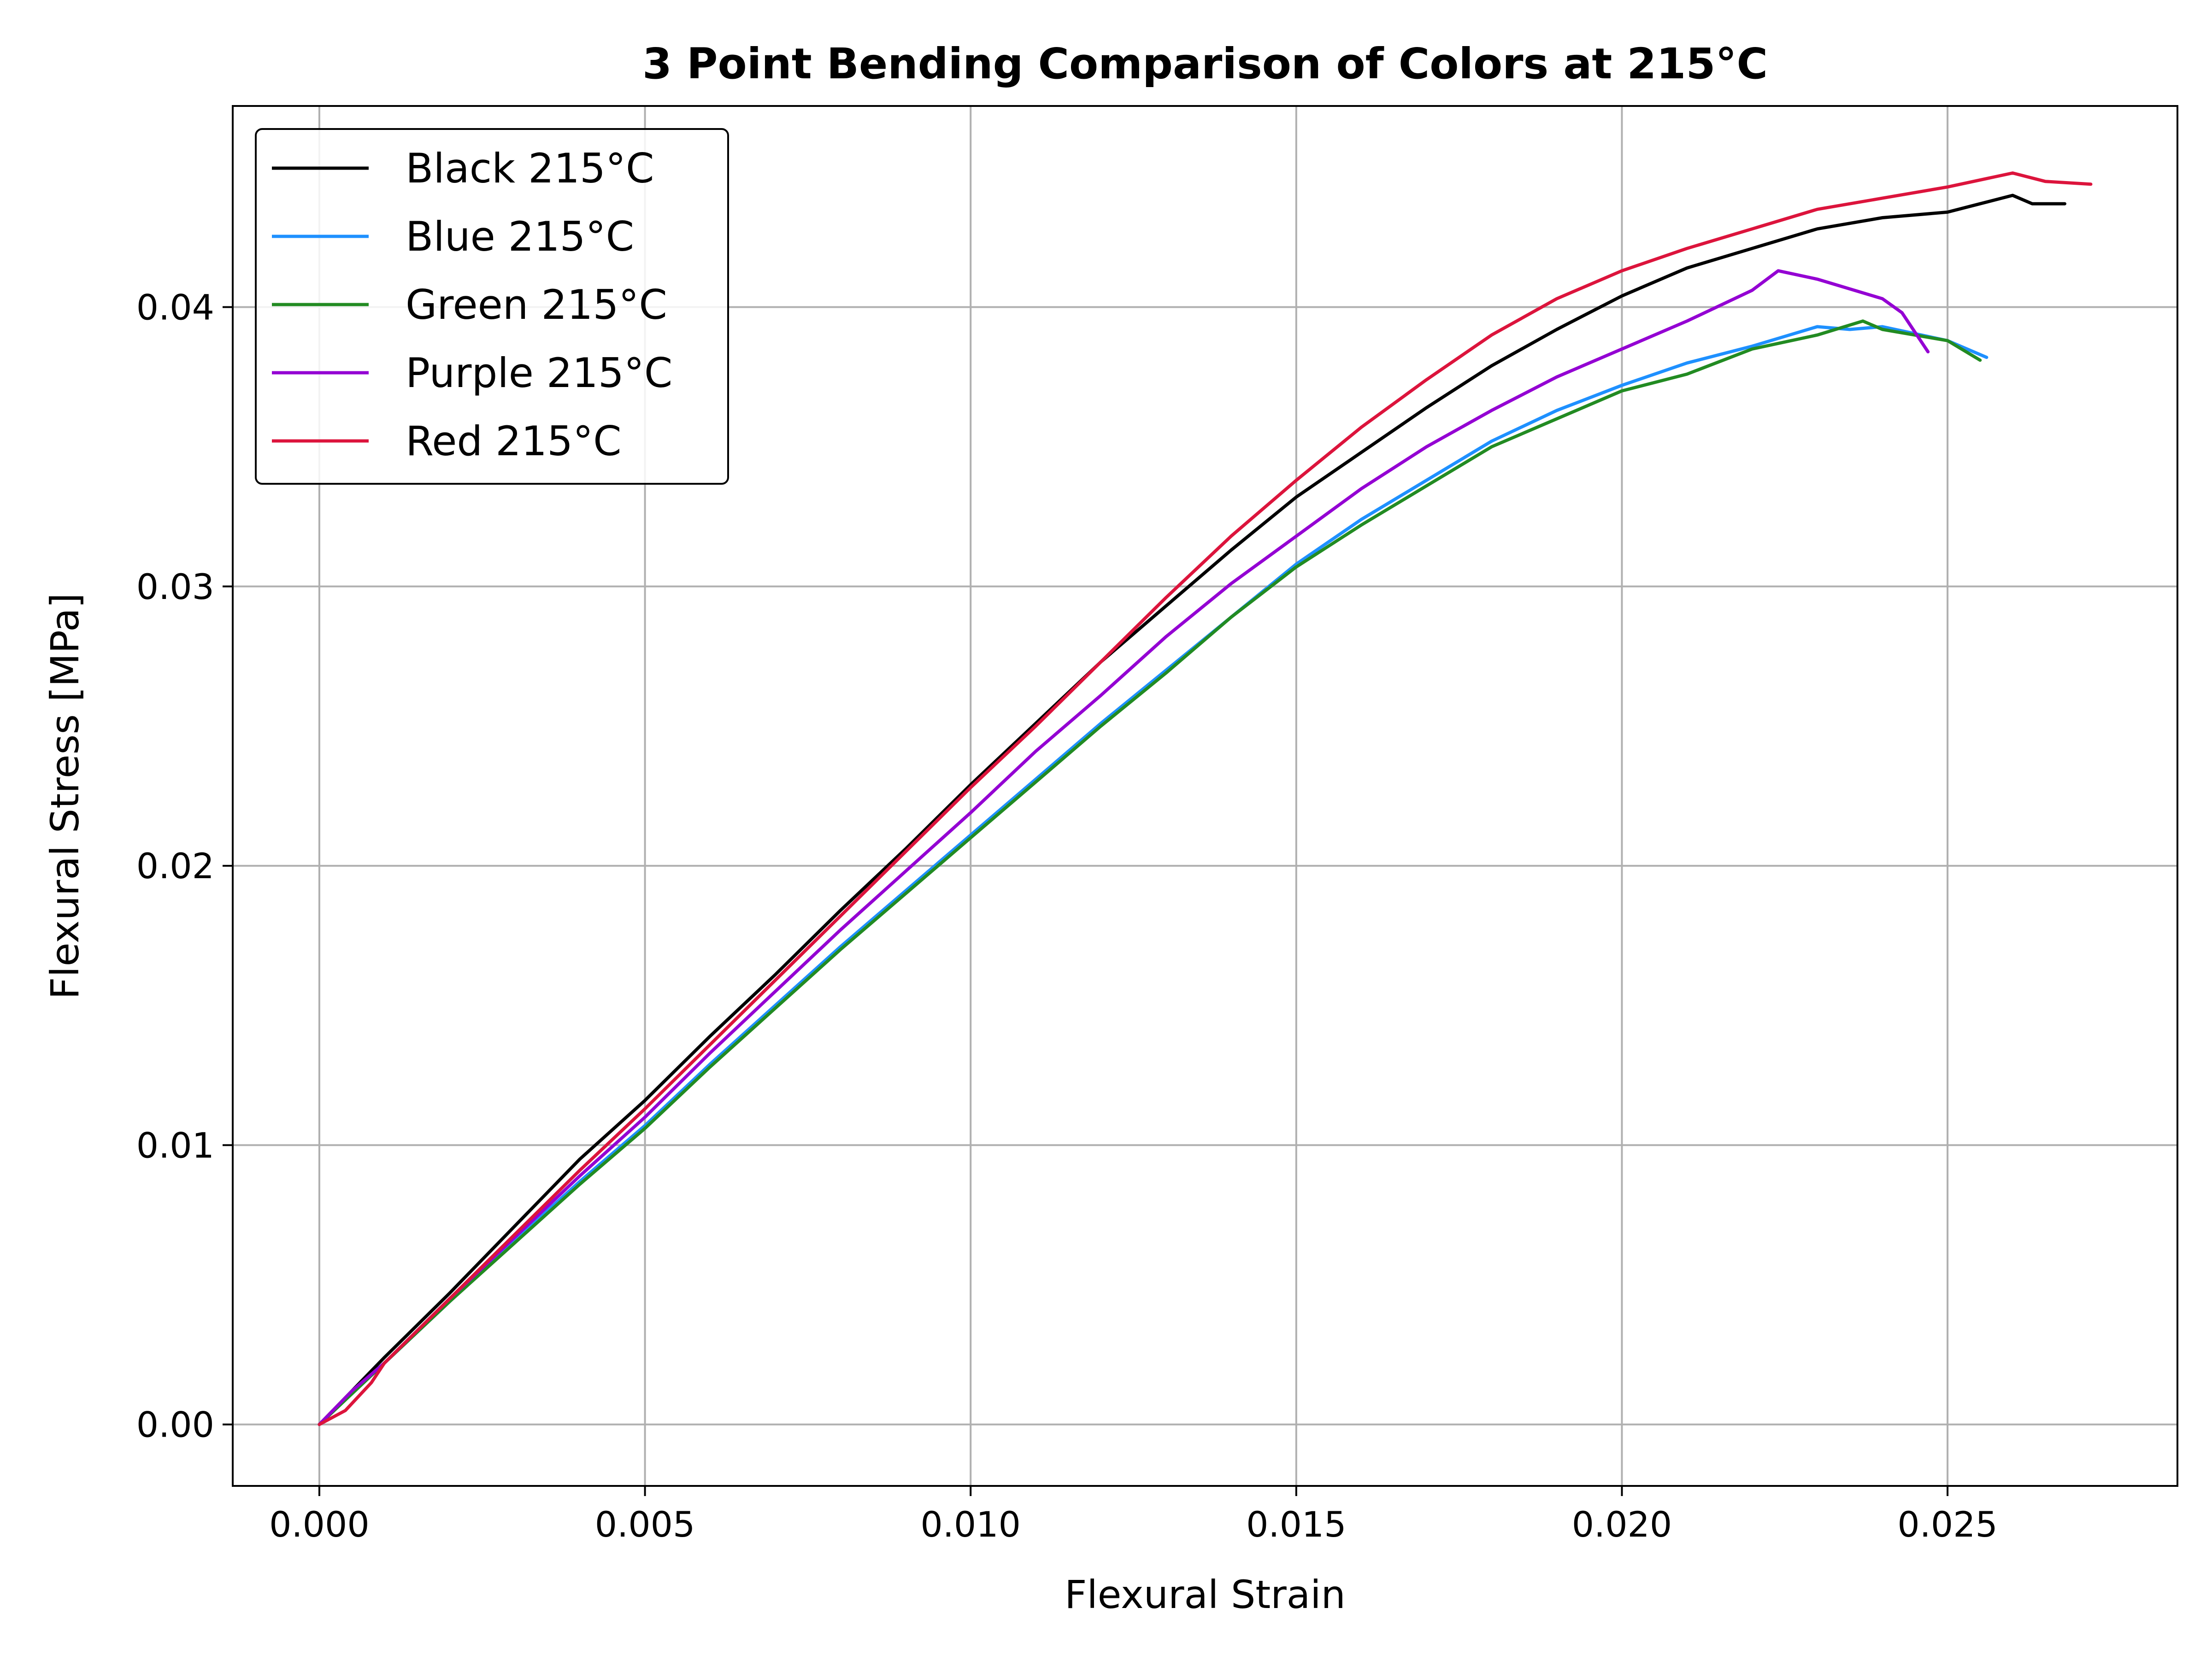 This screenshot has height=1661, width=2212. What do you see at coordinates (539, 373) in the screenshot?
I see `legend-label: Purple 215°C` at bounding box center [539, 373].